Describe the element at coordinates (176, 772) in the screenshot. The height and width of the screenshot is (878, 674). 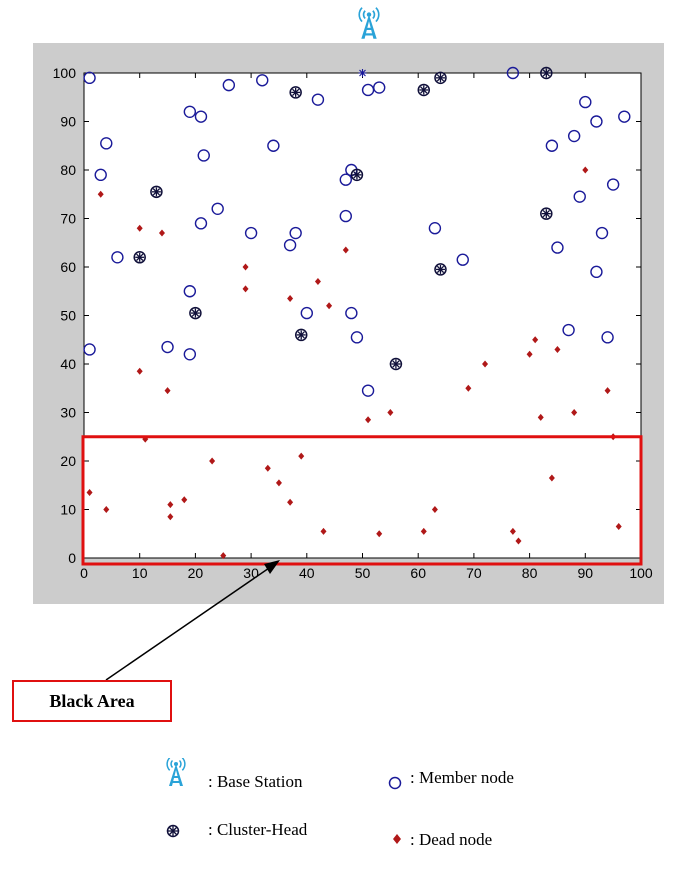
I see `antenna-icon` at that location.